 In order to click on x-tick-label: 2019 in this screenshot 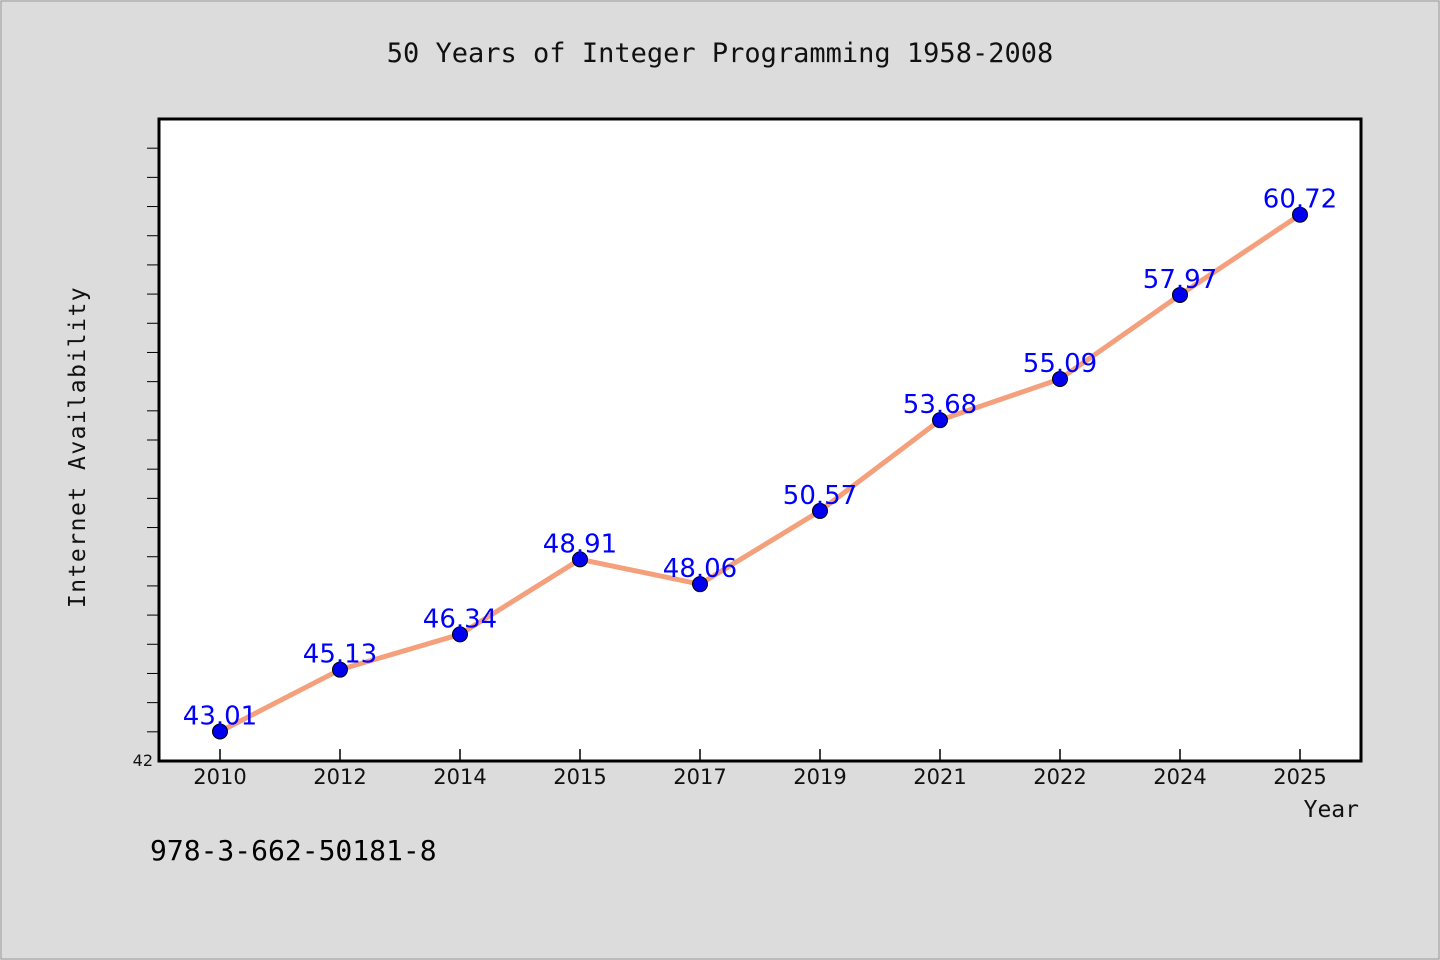, I will do `click(819, 777)`.